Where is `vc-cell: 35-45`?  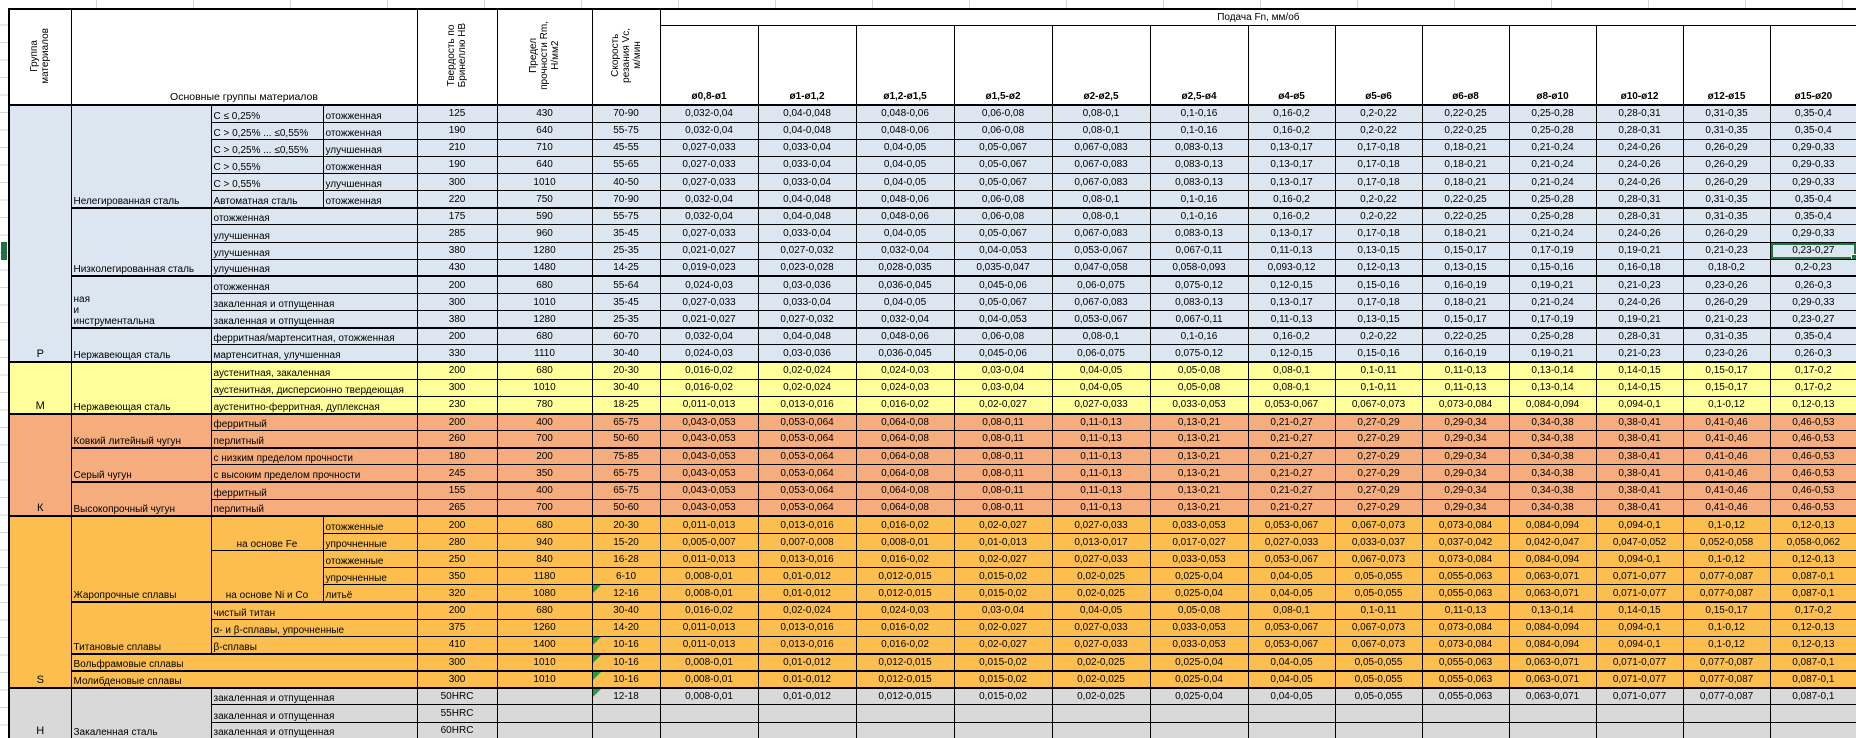
vc-cell: 35-45 is located at coordinates (626, 302).